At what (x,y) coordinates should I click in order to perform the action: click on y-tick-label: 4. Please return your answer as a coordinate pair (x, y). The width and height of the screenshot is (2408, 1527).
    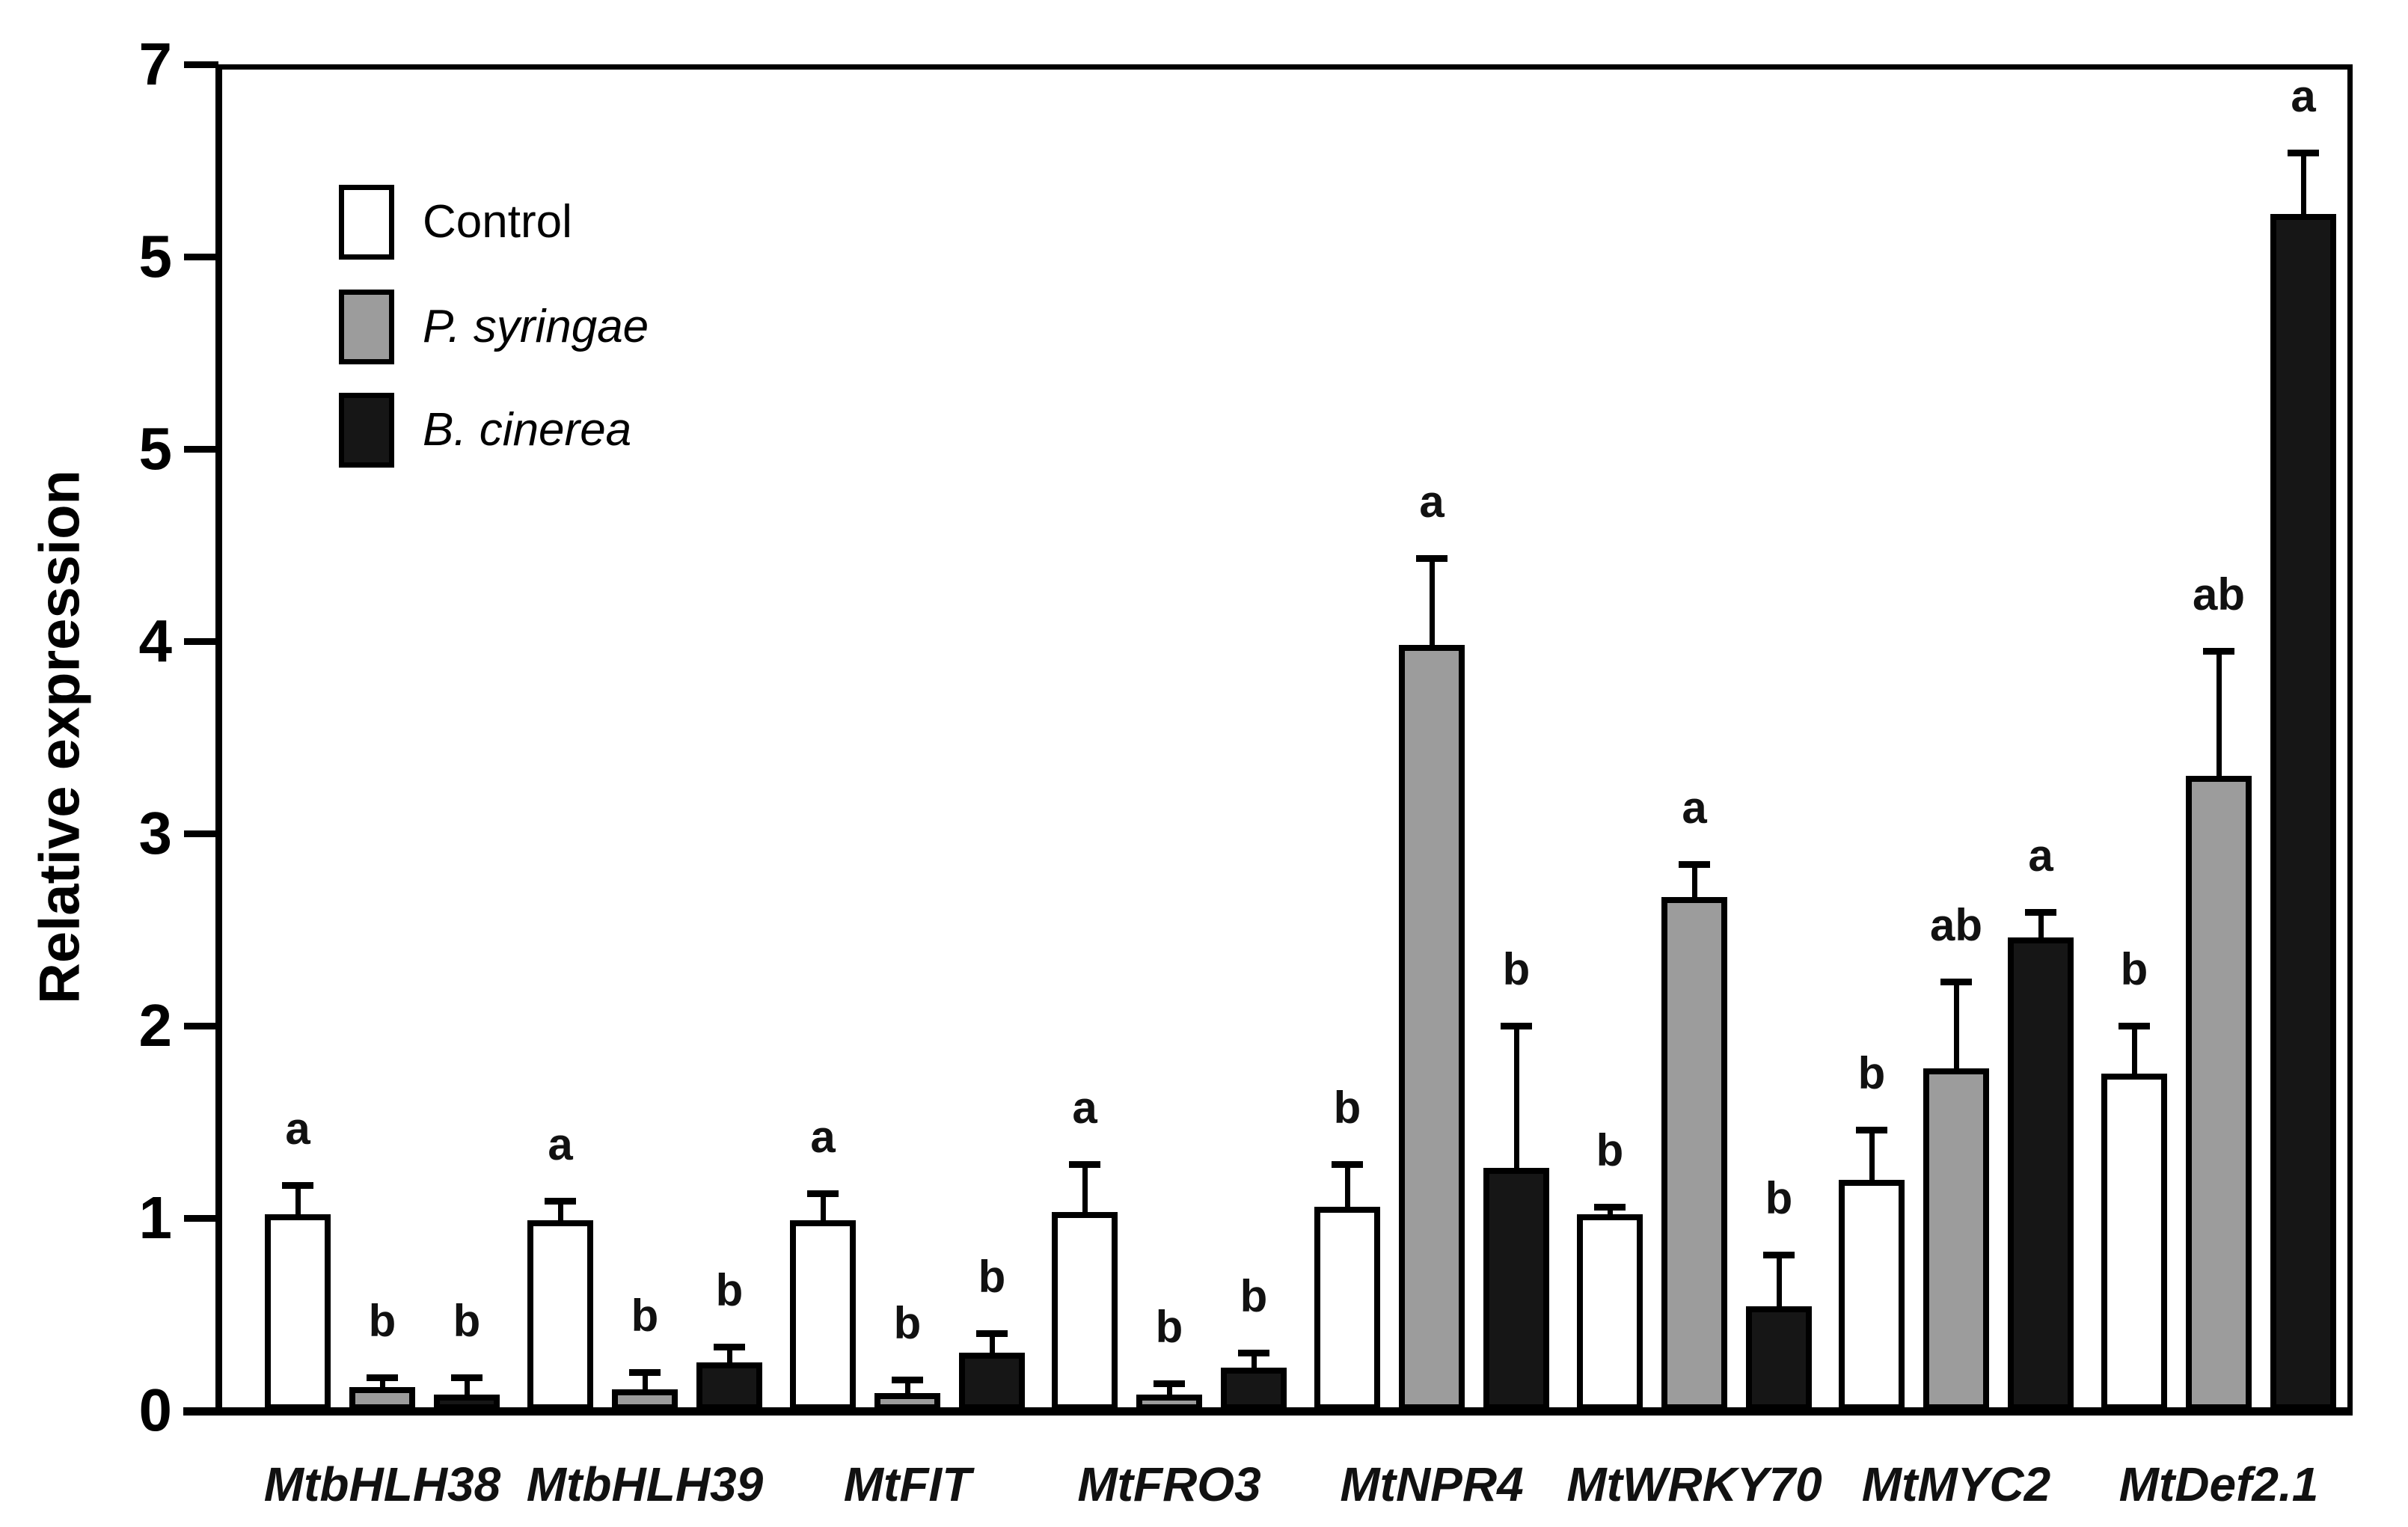
    Looking at the image, I should click on (156, 641).